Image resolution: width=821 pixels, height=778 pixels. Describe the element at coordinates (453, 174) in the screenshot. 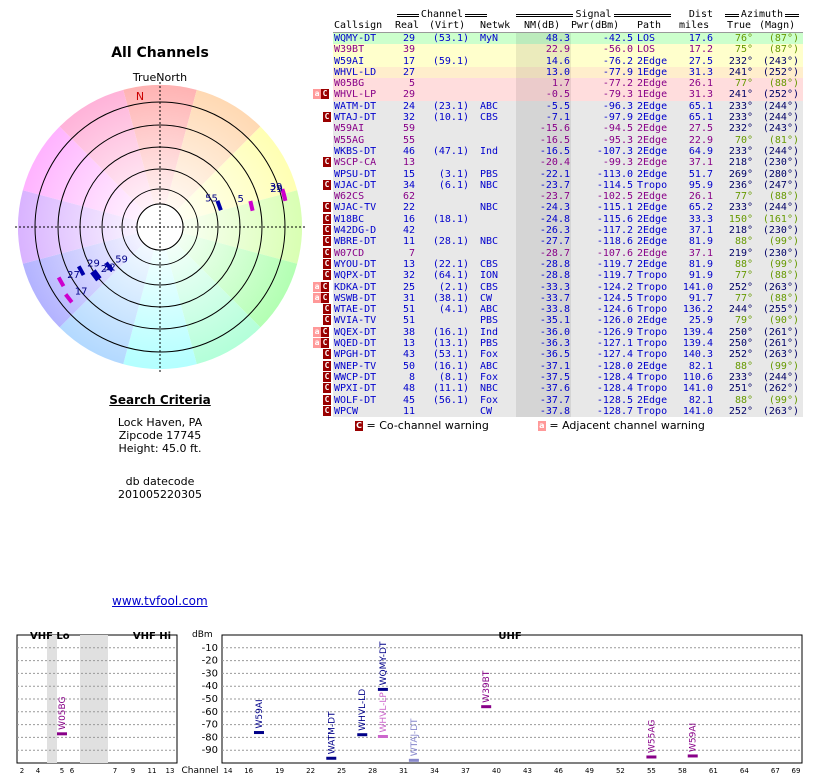

I see `cell-virt: (3.1)` at that location.